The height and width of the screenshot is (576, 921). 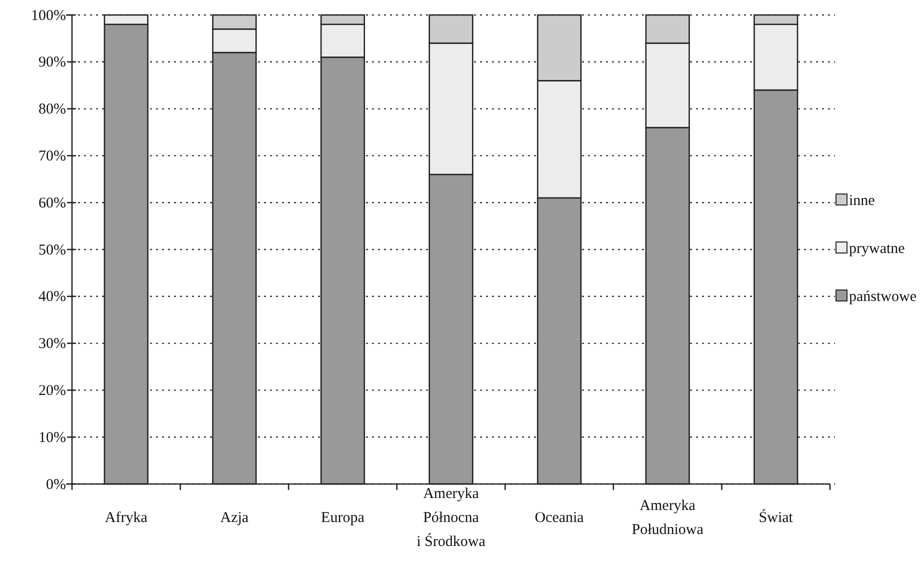 I want to click on x-tick-label: Europa, so click(x=343, y=518).